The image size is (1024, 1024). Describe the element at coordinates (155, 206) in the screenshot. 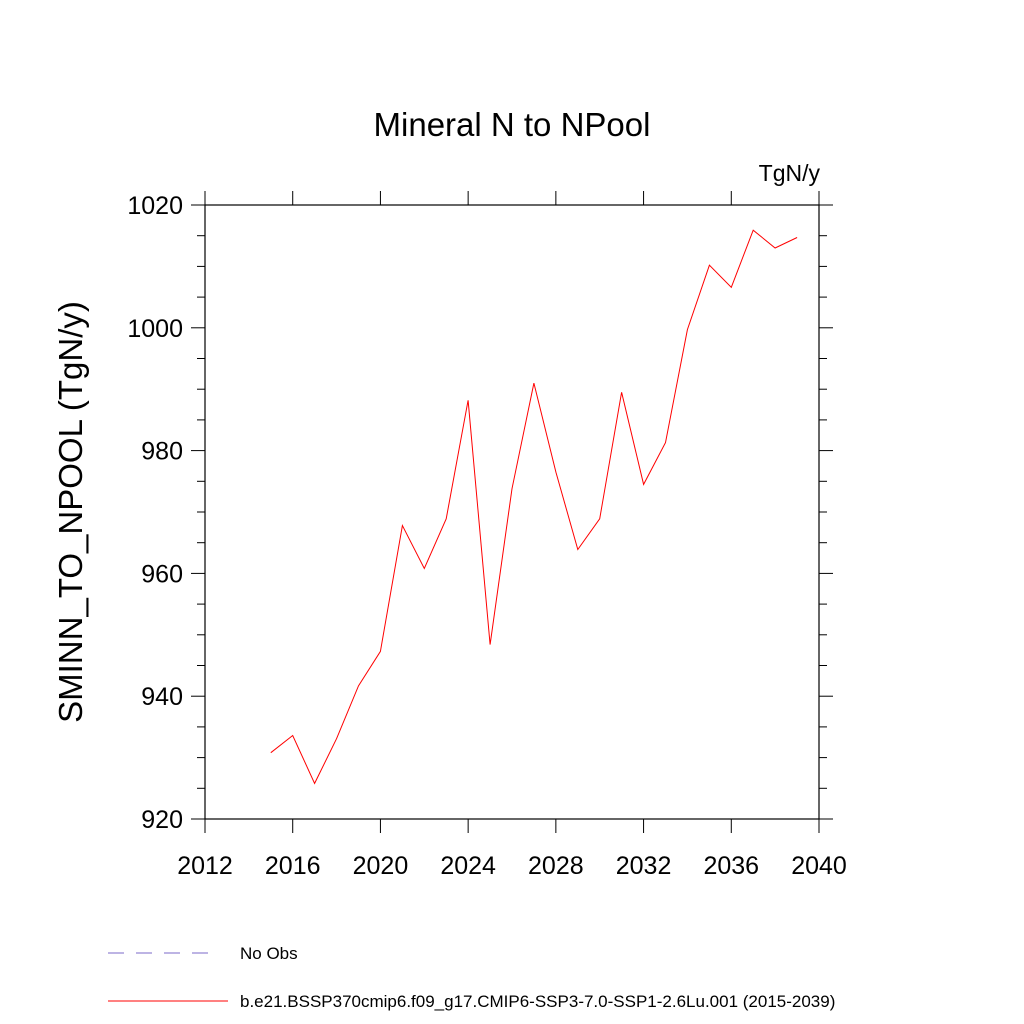

I see `y-tick-label: 1020` at that location.